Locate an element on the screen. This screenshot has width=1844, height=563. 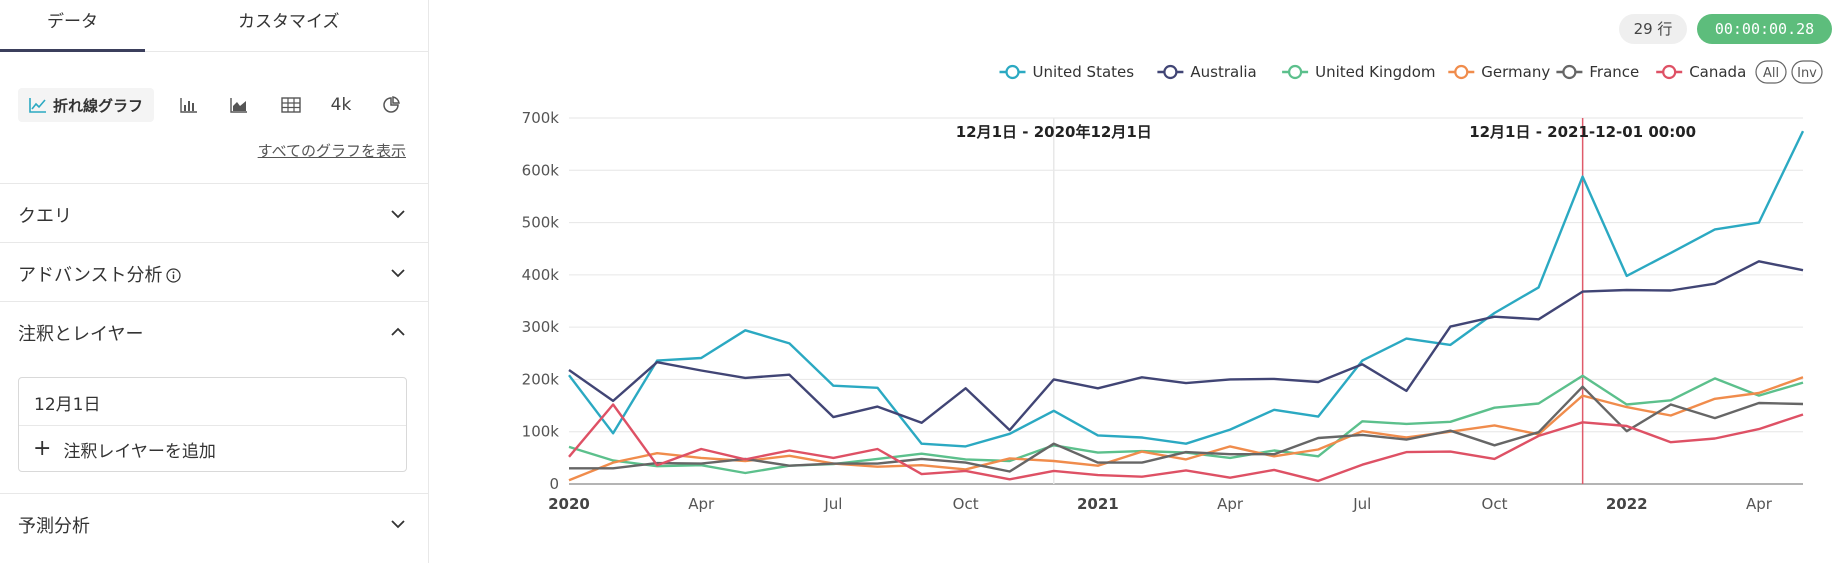
add-annotation-layer-button: + 注釈レイヤーを追加 is located at coordinates (124, 449).